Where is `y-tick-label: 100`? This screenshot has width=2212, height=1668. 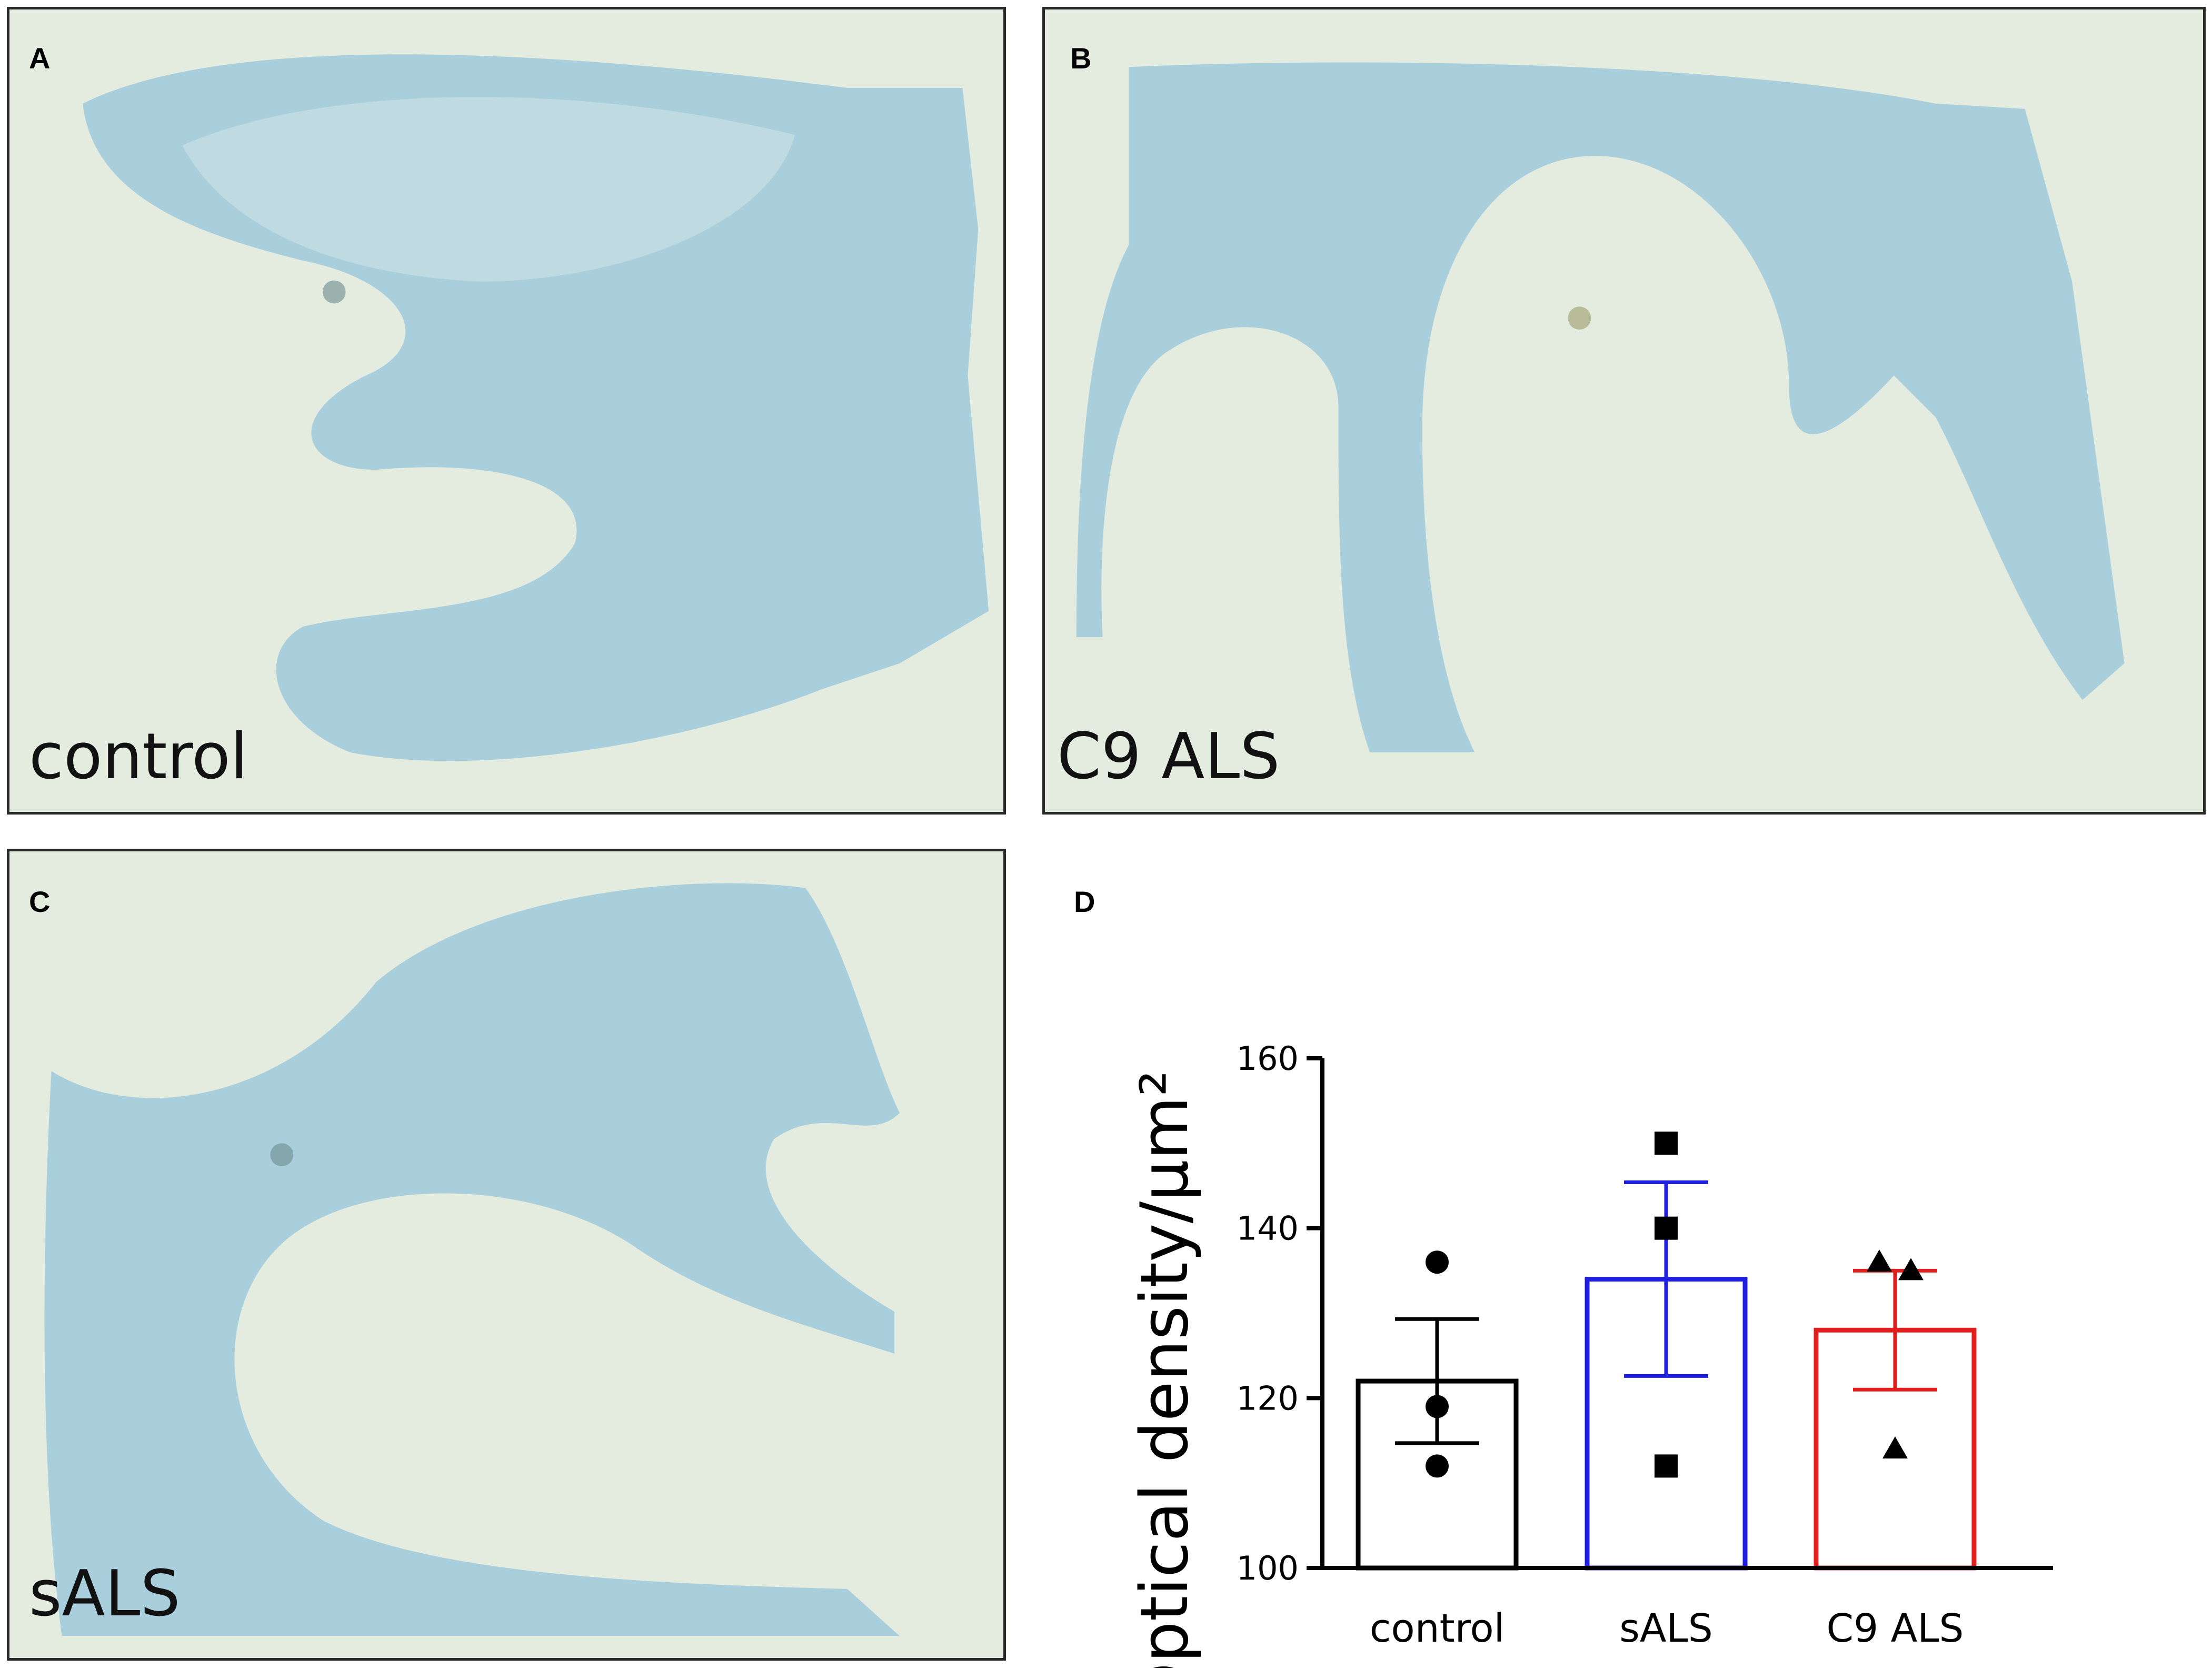
y-tick-label: 100 is located at coordinates (1268, 1568).